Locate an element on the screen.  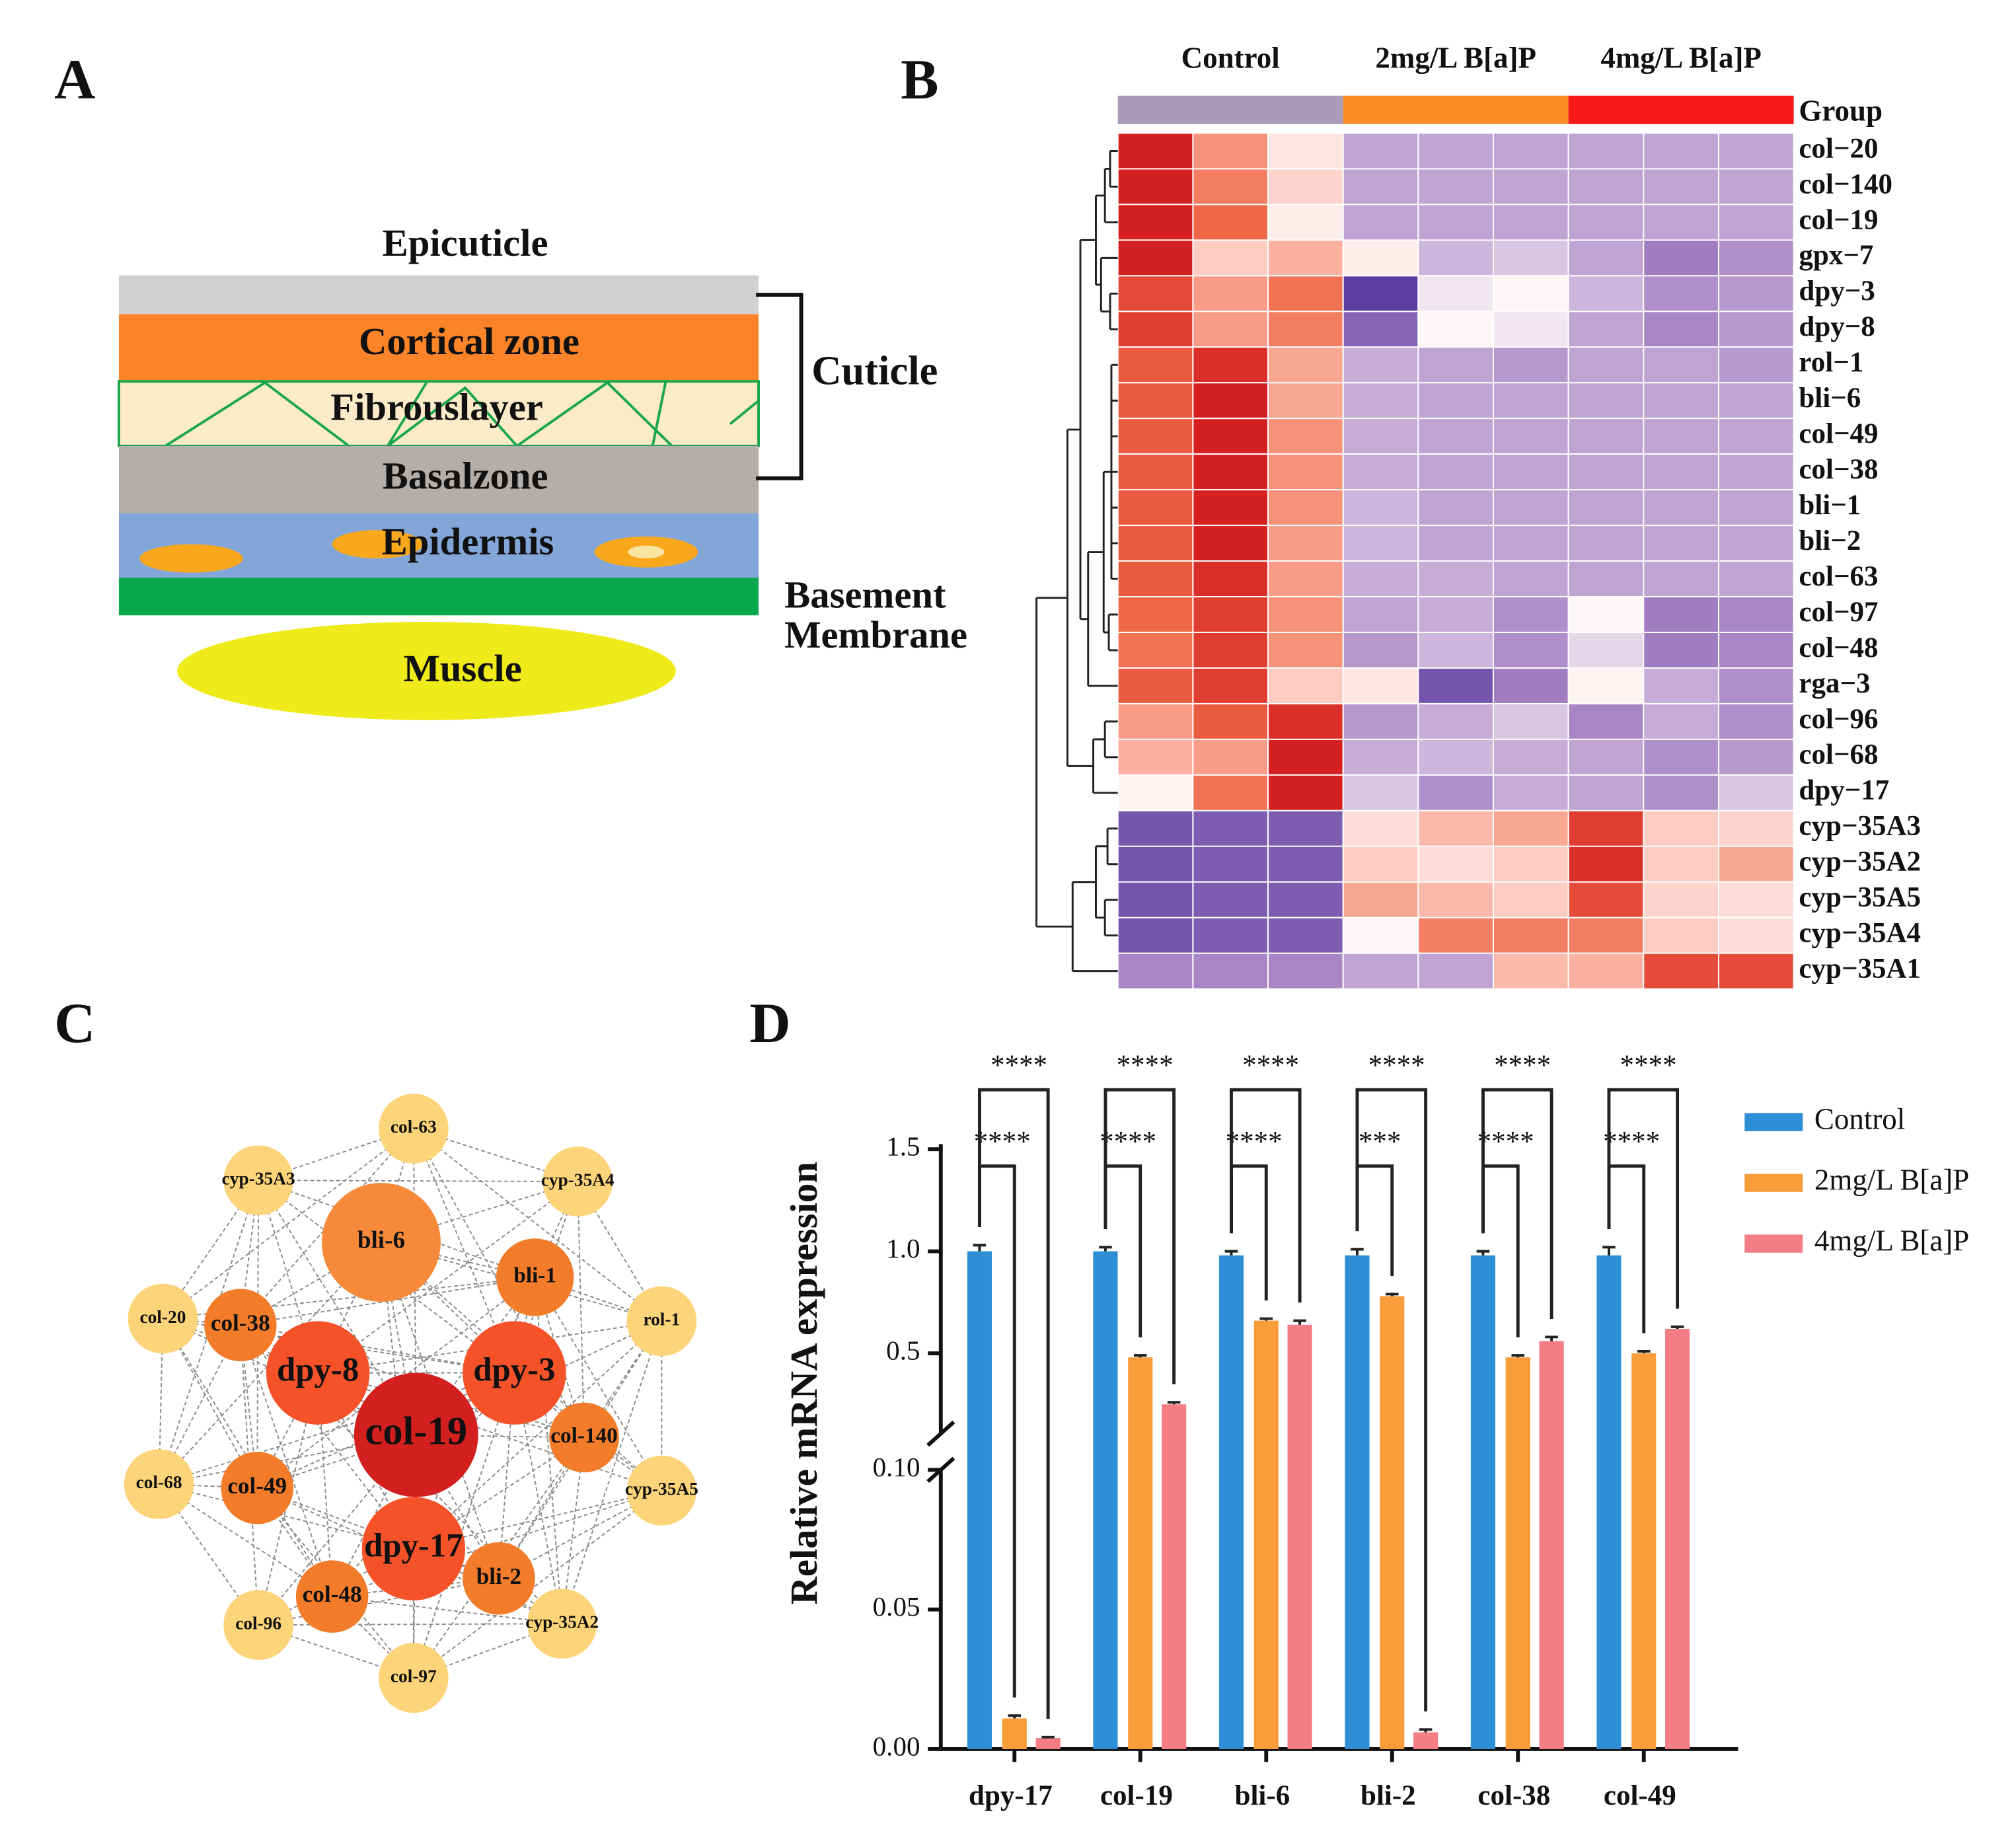
row-label: bli−6 is located at coordinates (1830, 399).